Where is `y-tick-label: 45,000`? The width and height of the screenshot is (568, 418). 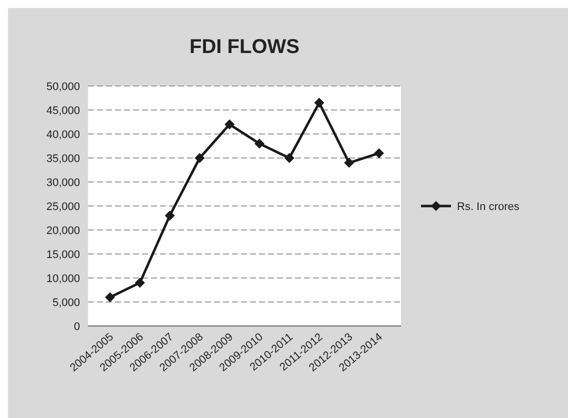 y-tick-label: 45,000 is located at coordinates (63, 111).